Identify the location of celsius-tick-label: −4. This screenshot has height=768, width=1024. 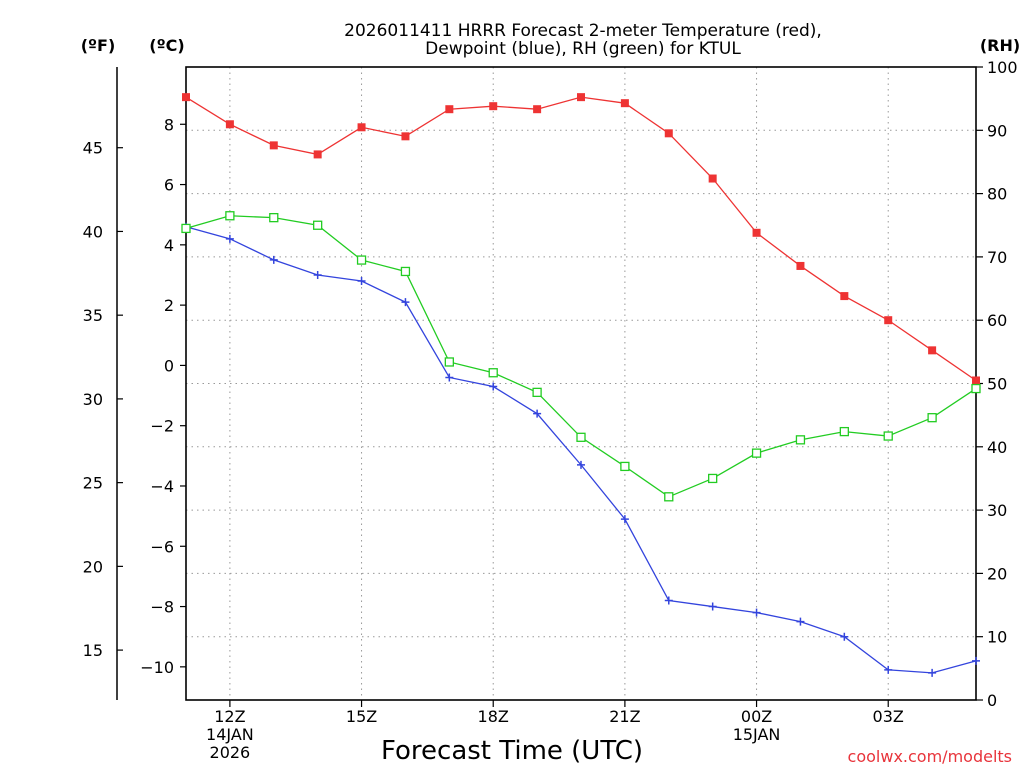
(162, 486).